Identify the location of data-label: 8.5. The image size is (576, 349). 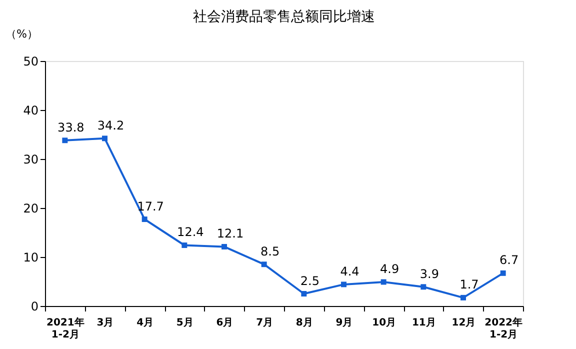
(270, 251).